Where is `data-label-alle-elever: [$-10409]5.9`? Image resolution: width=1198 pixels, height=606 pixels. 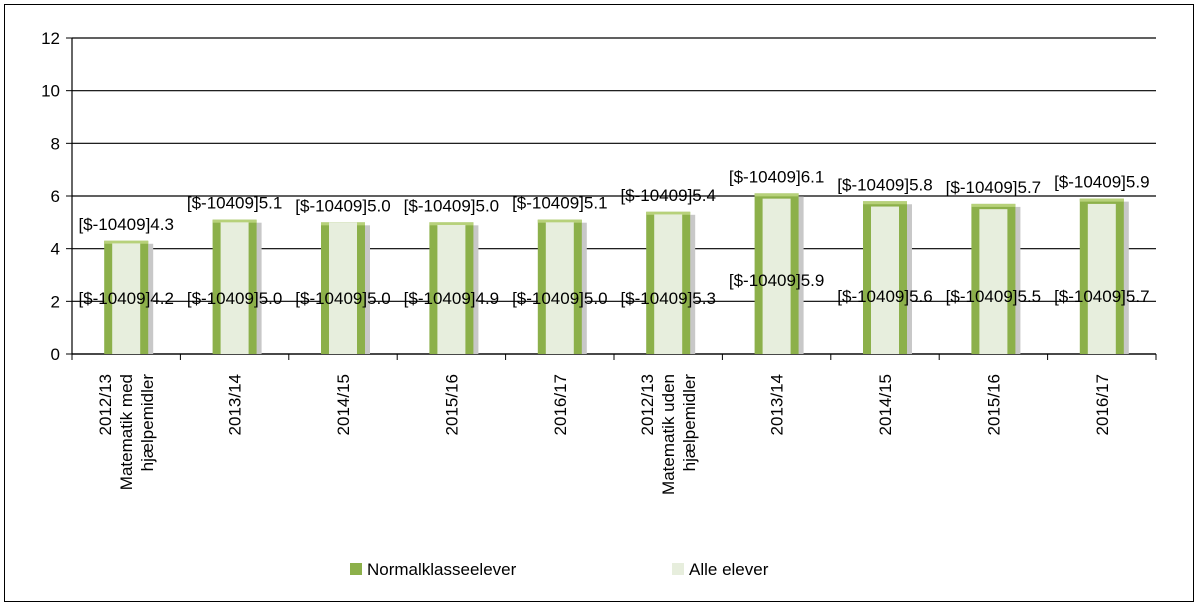
data-label-alle-elever: [$-10409]5.9 is located at coordinates (776, 280).